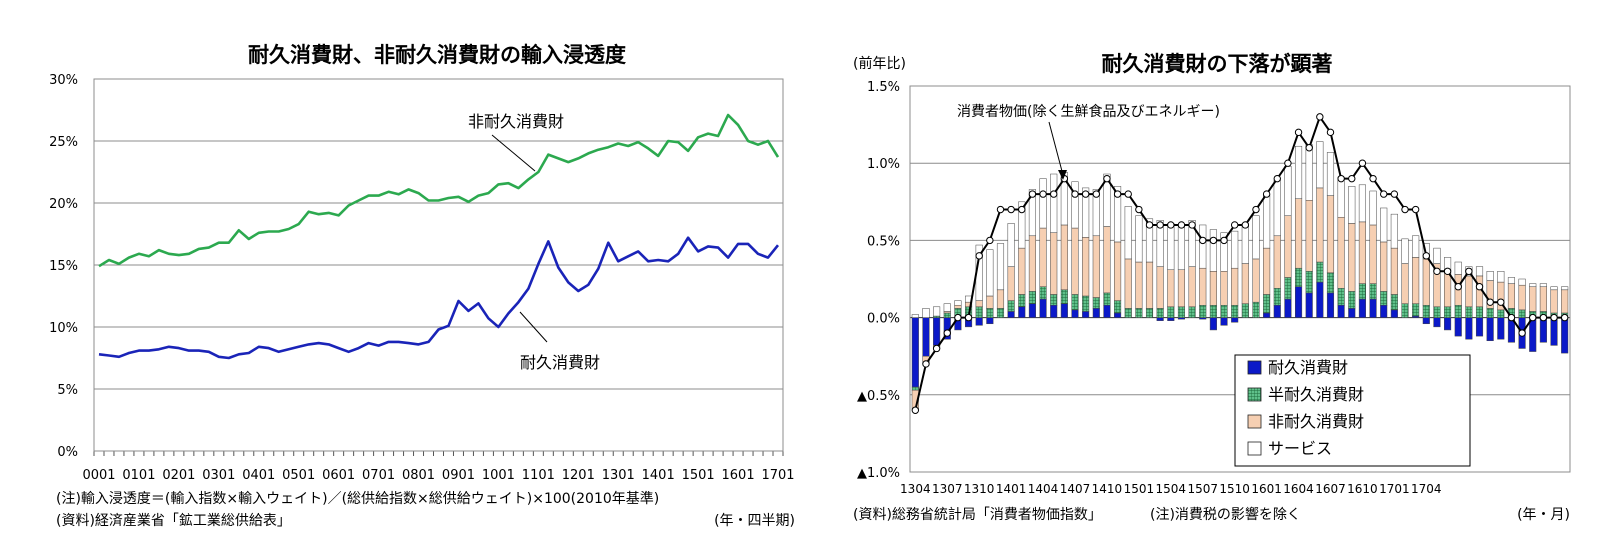  Describe the element at coordinates (1217, 64) in the screenshot. I see `right-chart-title: 耐久消費財の下落が顕著` at that location.